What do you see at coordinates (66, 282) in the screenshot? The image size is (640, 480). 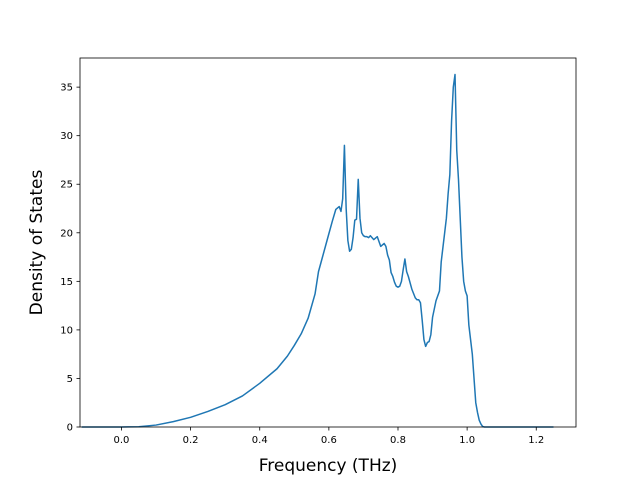 I see `y-tick-label: 15` at bounding box center [66, 282].